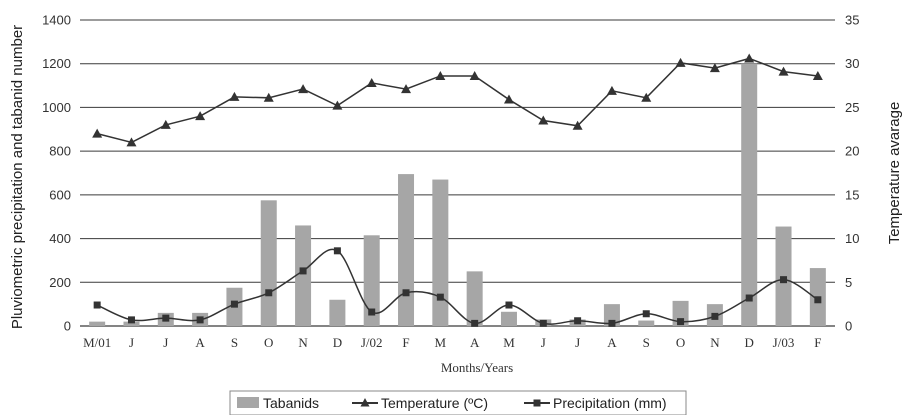 The image size is (909, 415). Describe the element at coordinates (56, 63) in the screenshot. I see `y-tick-label: 1200` at that location.